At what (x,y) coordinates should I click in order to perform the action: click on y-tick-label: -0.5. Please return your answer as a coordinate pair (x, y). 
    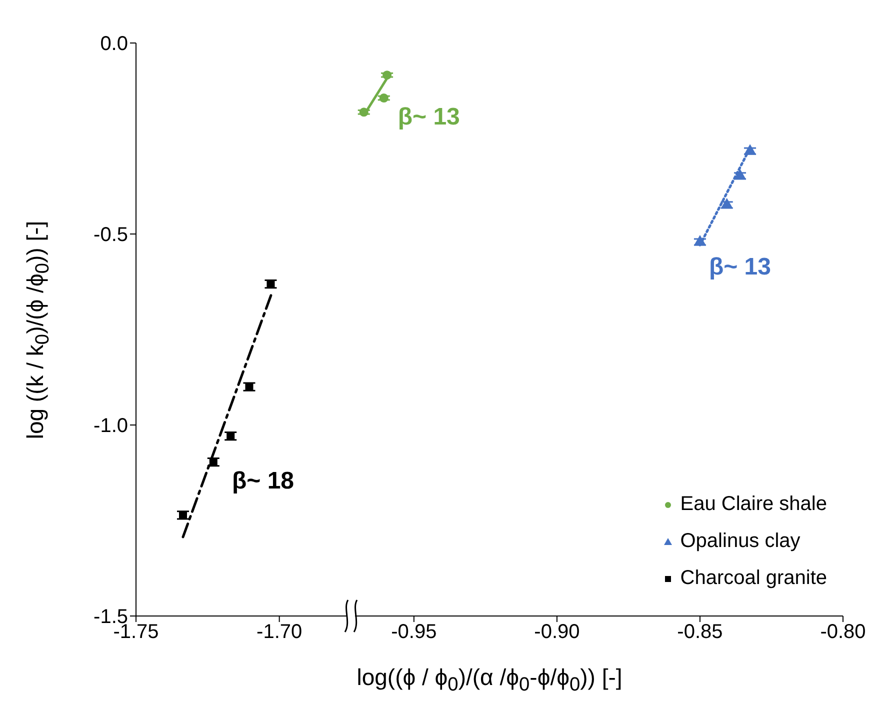
    Looking at the image, I should click on (111, 235).